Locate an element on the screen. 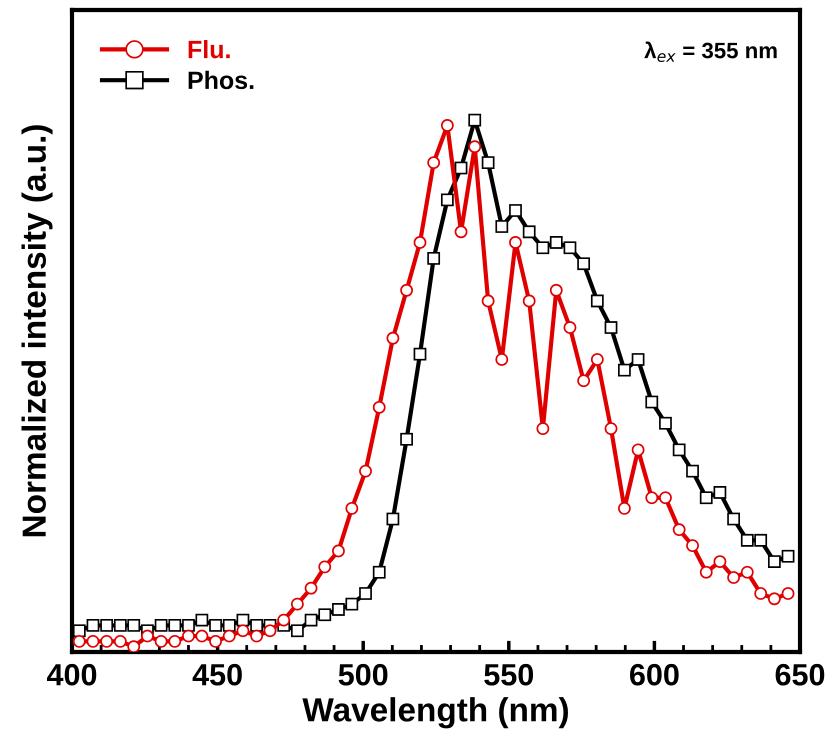 The image size is (840, 754). x-tick-label: 400 is located at coordinates (71, 675).